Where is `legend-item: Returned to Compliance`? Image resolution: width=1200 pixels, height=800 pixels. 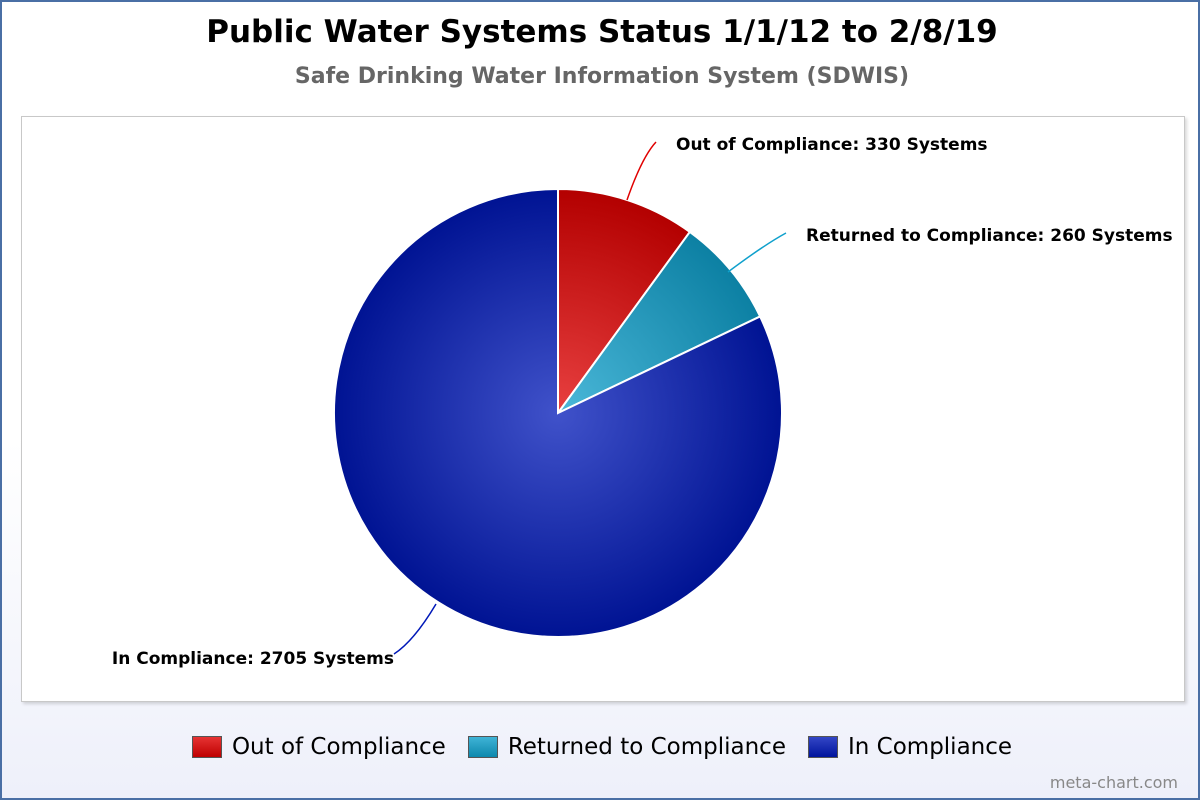
legend-item: Returned to Compliance is located at coordinates (626, 747).